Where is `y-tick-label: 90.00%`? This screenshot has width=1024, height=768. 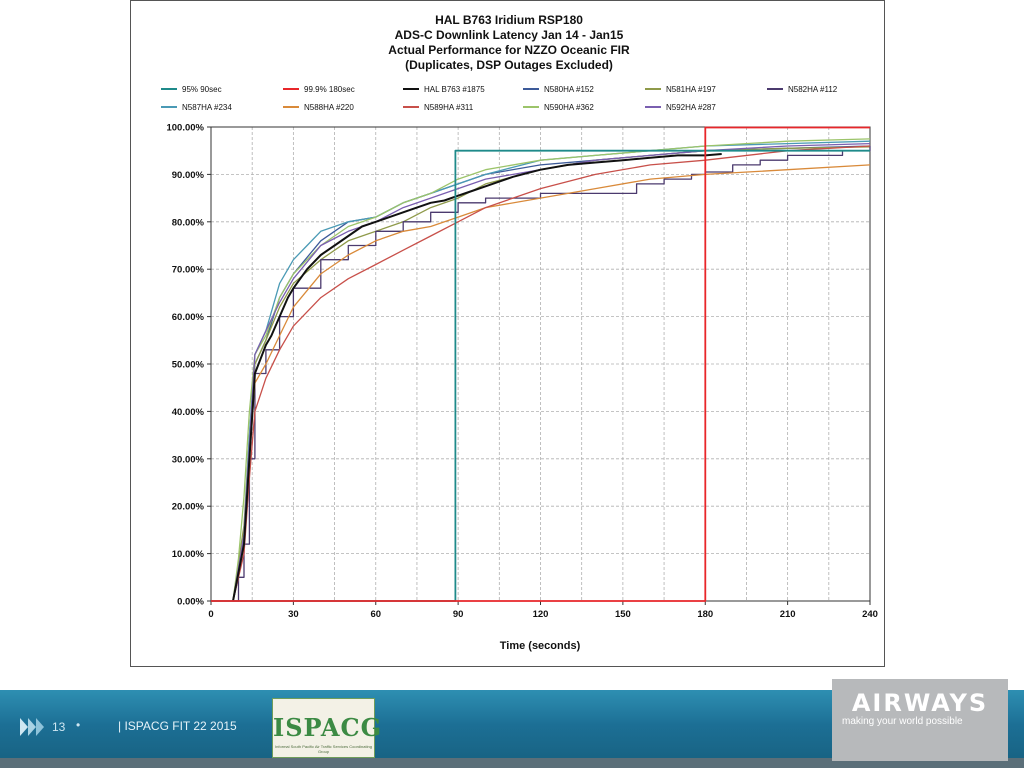 y-tick-label: 90.00% is located at coordinates (188, 175).